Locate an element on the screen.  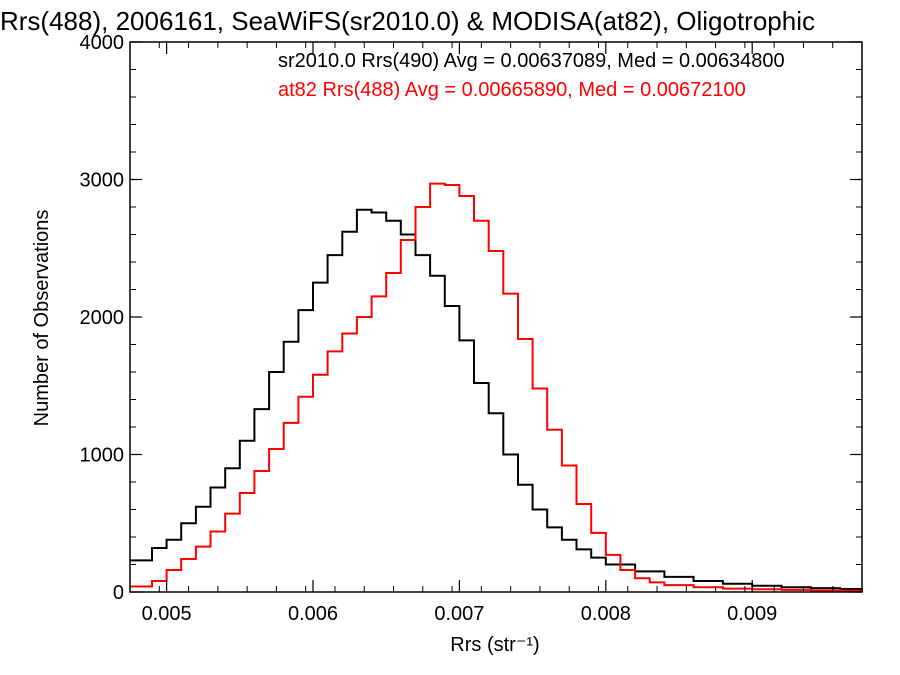
x-tick-label-1: 0.006 is located at coordinates (313, 614).